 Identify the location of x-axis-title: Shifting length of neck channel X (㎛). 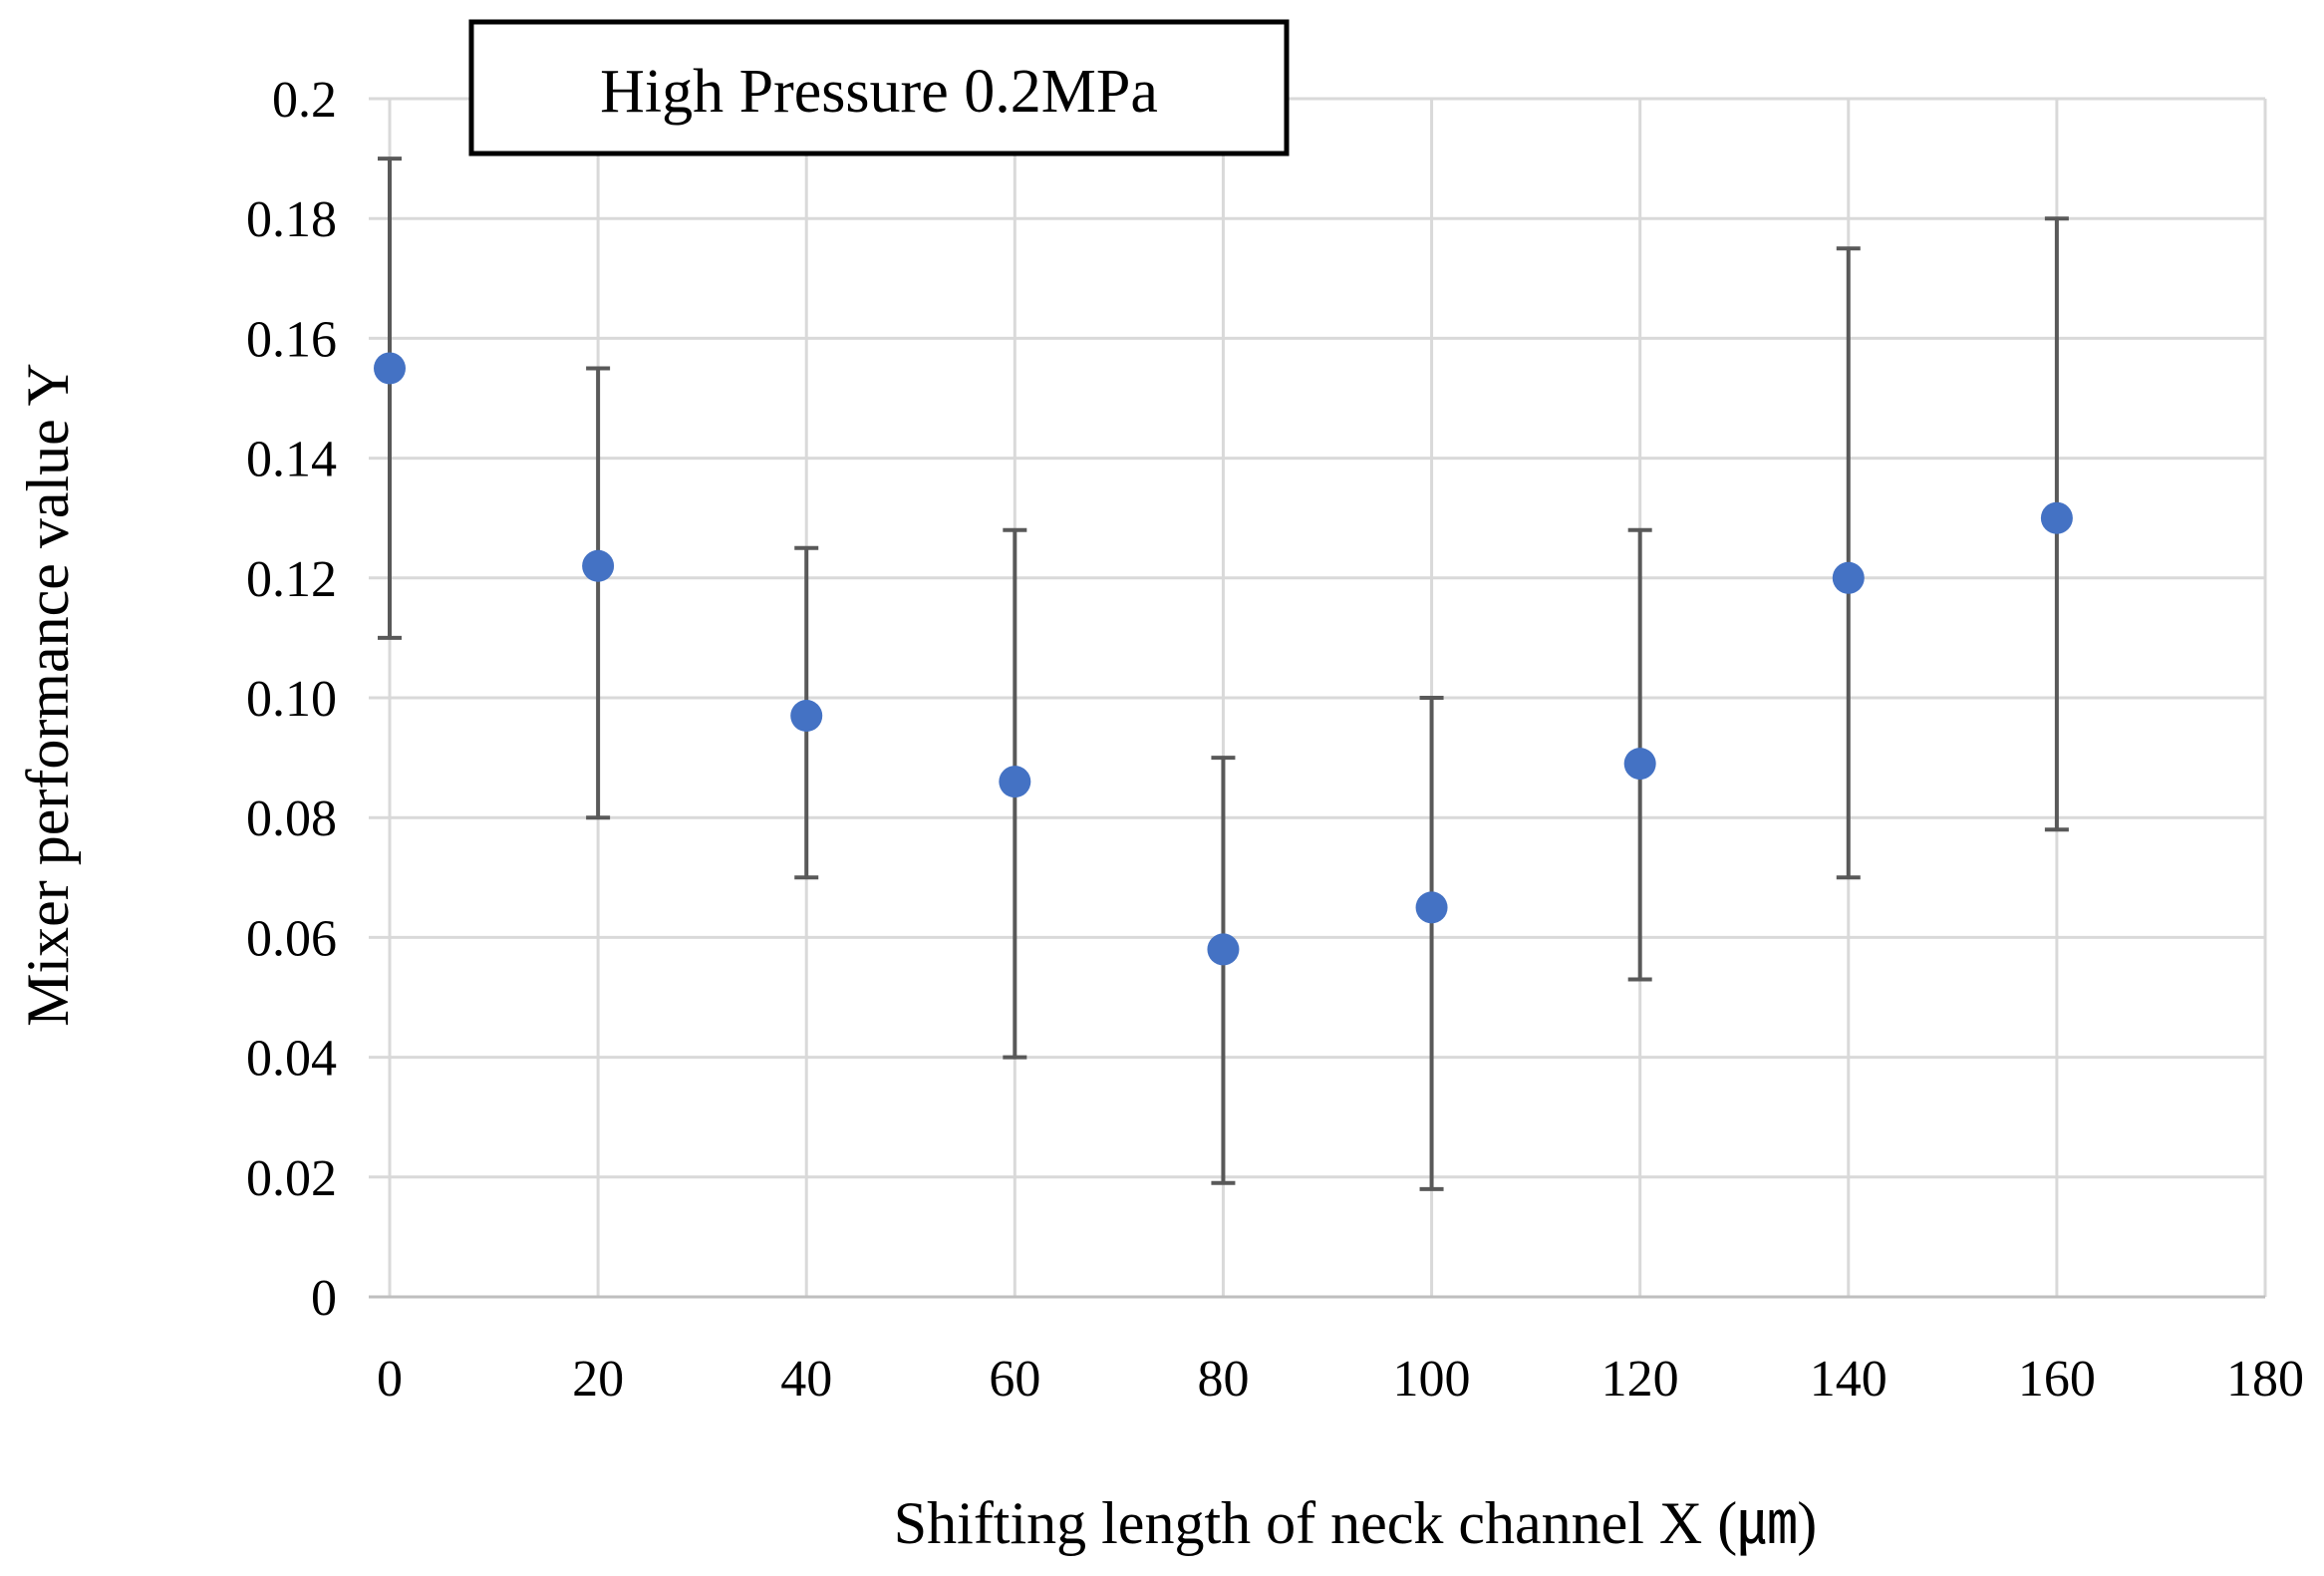
(1355, 1523).